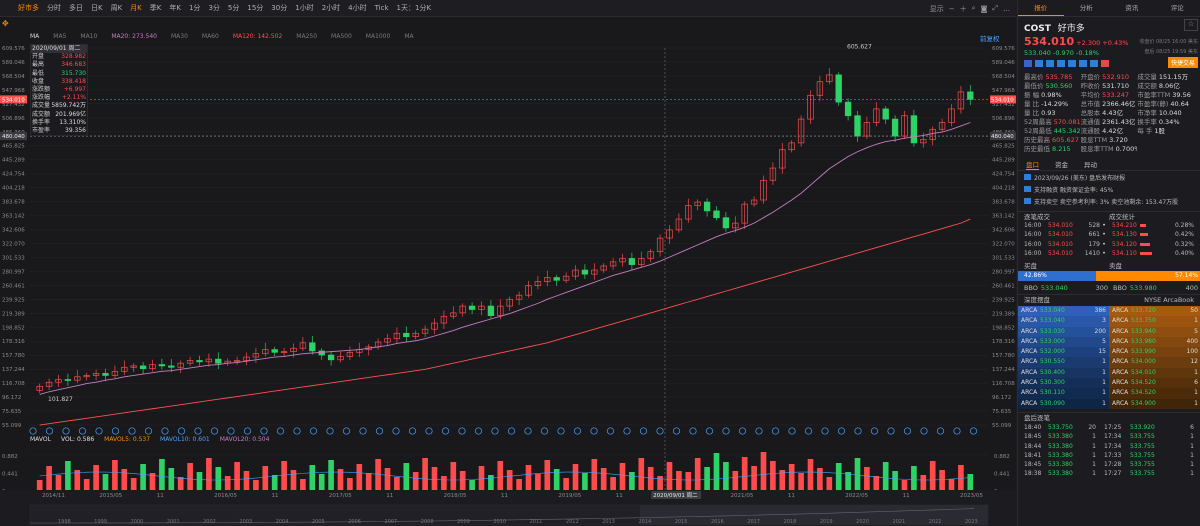 This screenshot has height=526, width=1200. What do you see at coordinates (1109, 179) in the screenshot?
I see `notice-row: 2023/09/26 (美东) 盘后发布财报` at bounding box center [1109, 179].